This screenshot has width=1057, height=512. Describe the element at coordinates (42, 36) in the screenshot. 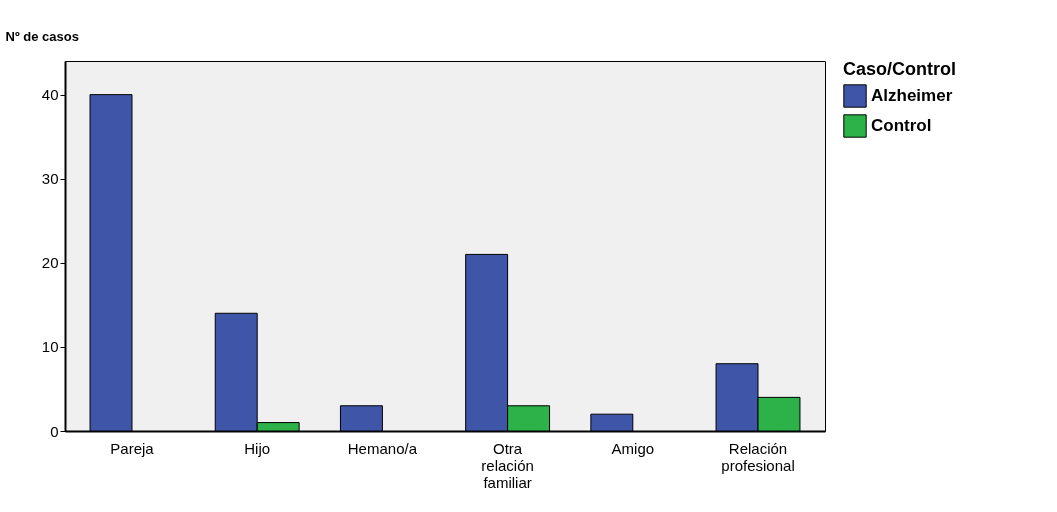

I see `y-axis-title: Nº de casos` at that location.